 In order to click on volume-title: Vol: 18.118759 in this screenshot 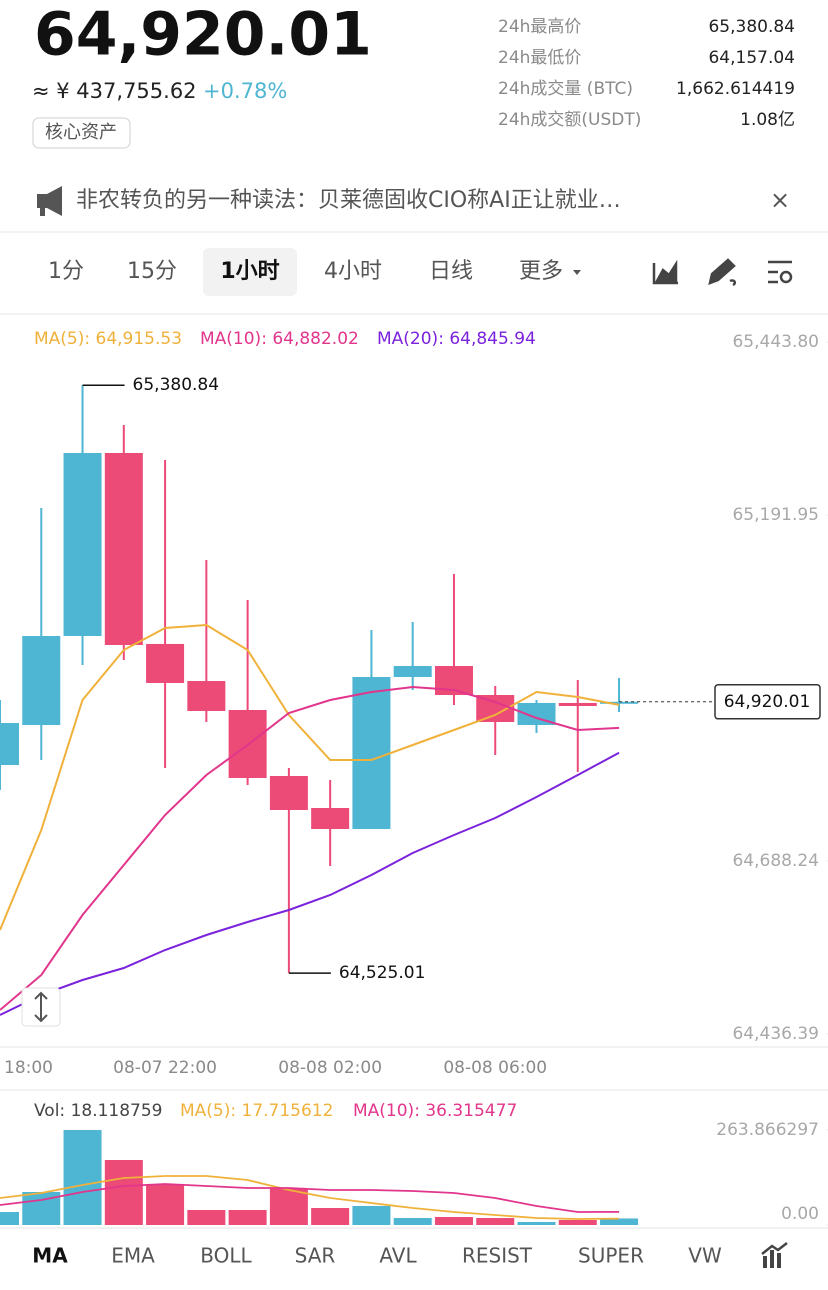, I will do `click(98, 1111)`.